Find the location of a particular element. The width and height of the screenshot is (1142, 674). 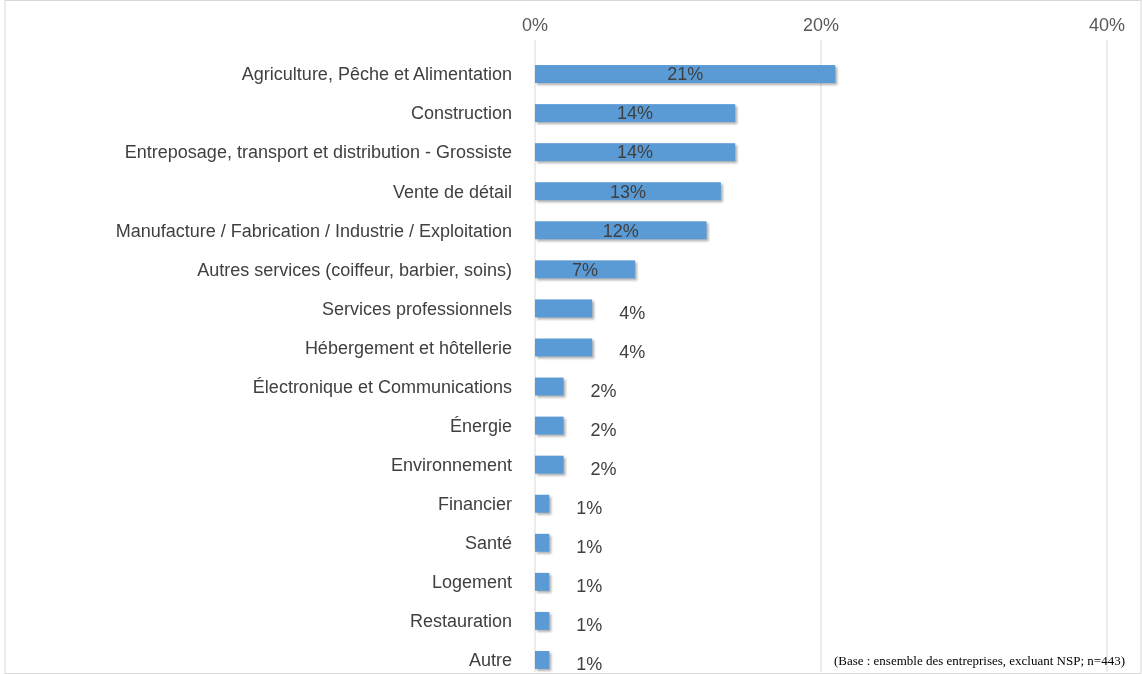

y-tick-label: Environnement is located at coordinates (451, 464).